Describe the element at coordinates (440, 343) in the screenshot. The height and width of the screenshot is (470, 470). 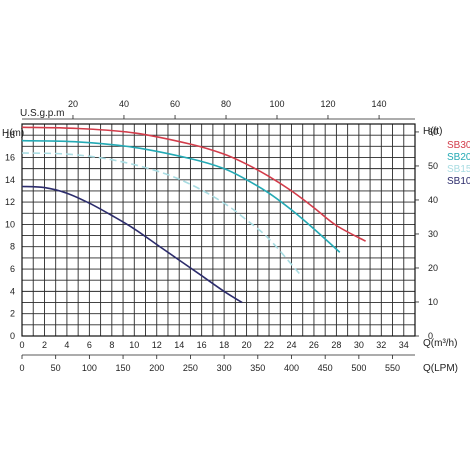
I see `x-axis-label: Q(m³/h)` at that location.